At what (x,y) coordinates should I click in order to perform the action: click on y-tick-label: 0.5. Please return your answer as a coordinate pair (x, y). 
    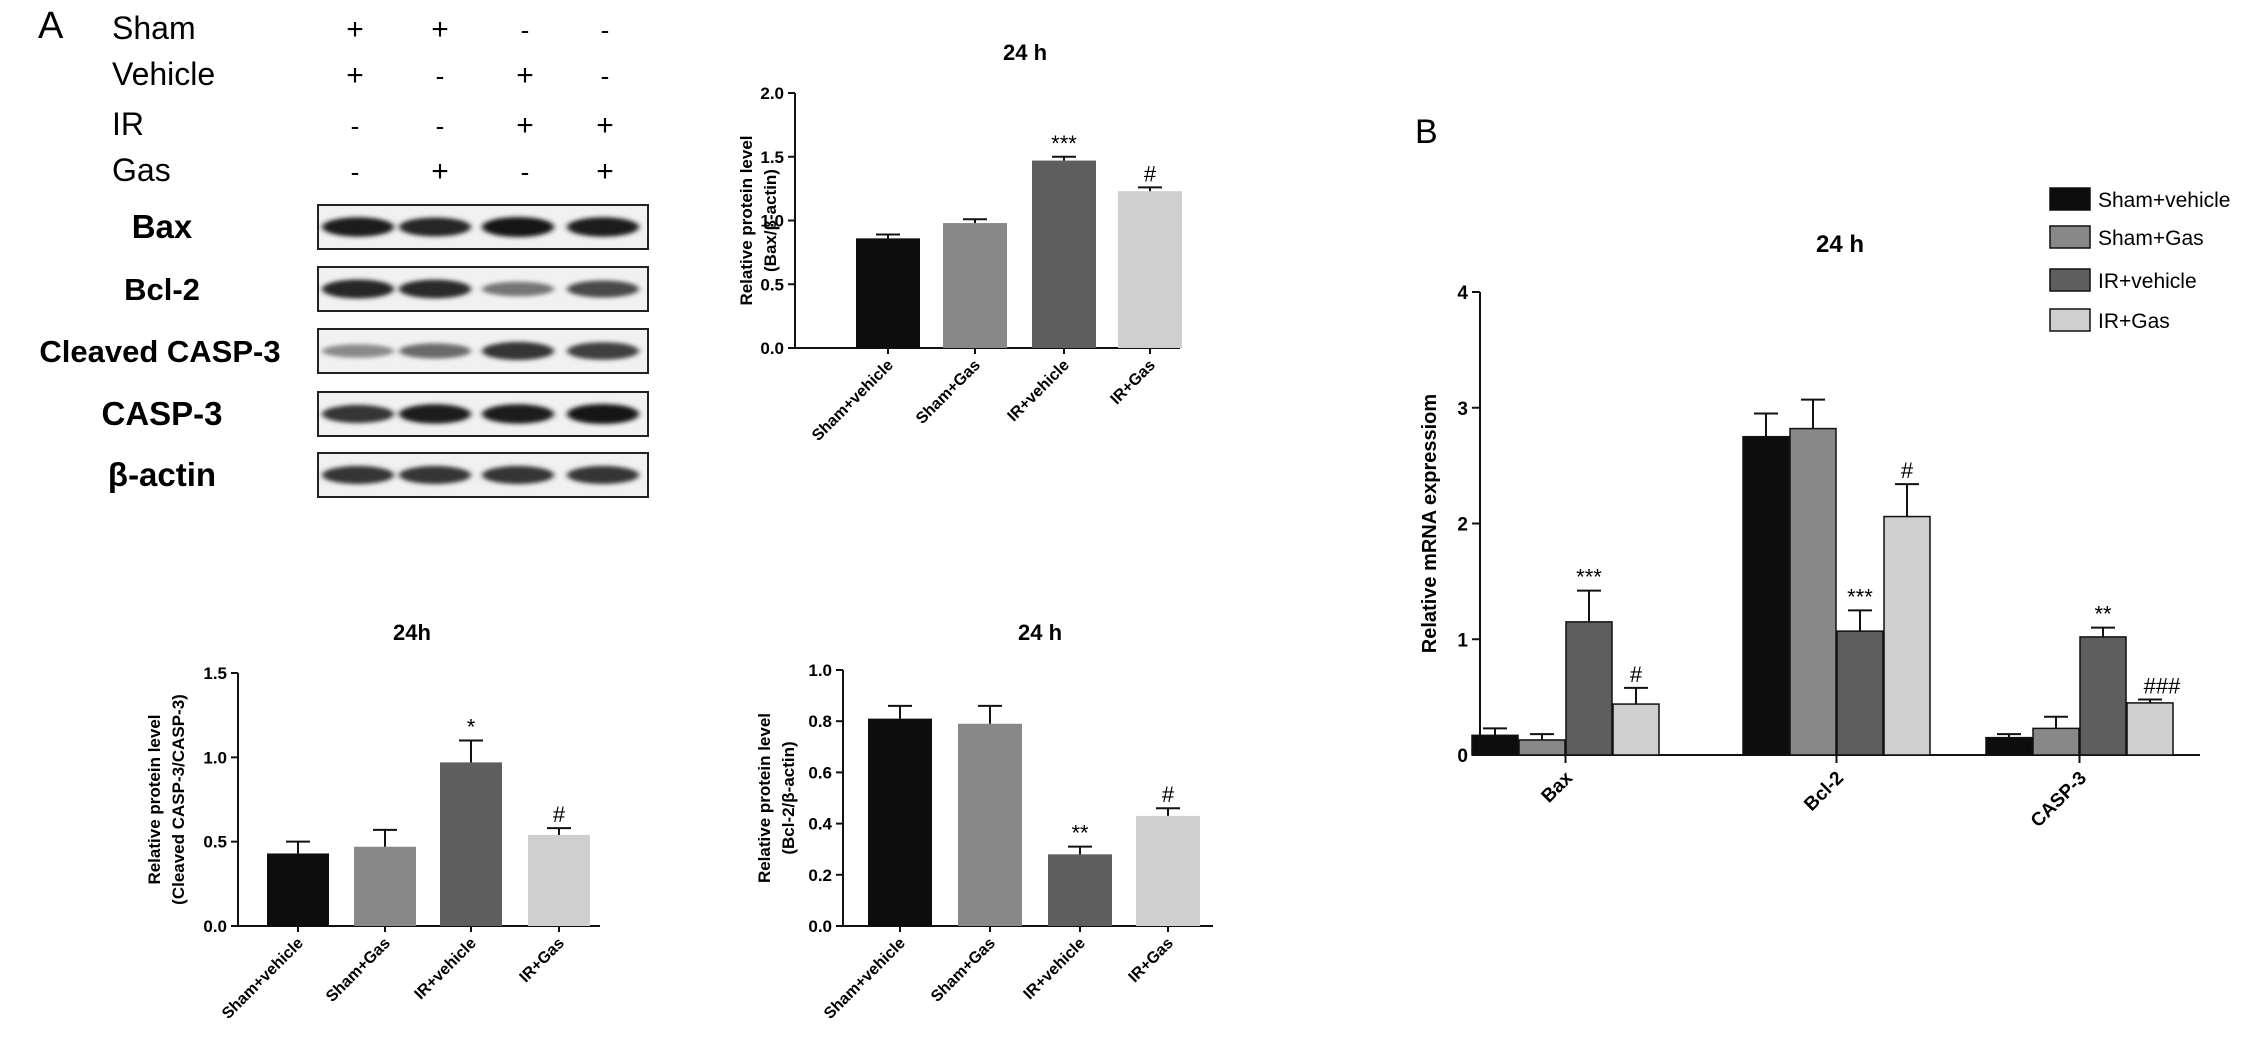
    Looking at the image, I should click on (215, 842).